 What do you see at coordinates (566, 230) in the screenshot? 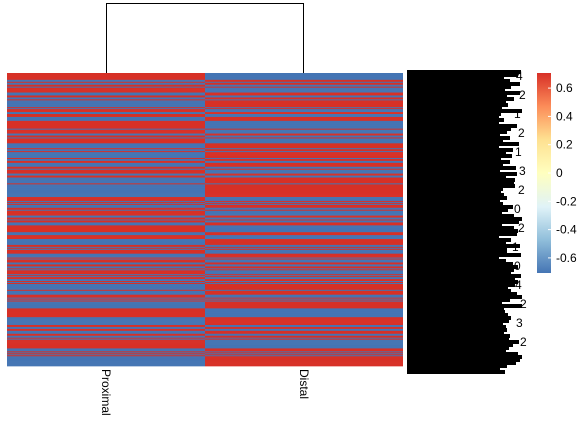
I see `legend-tick-label: -0.4` at bounding box center [566, 230].